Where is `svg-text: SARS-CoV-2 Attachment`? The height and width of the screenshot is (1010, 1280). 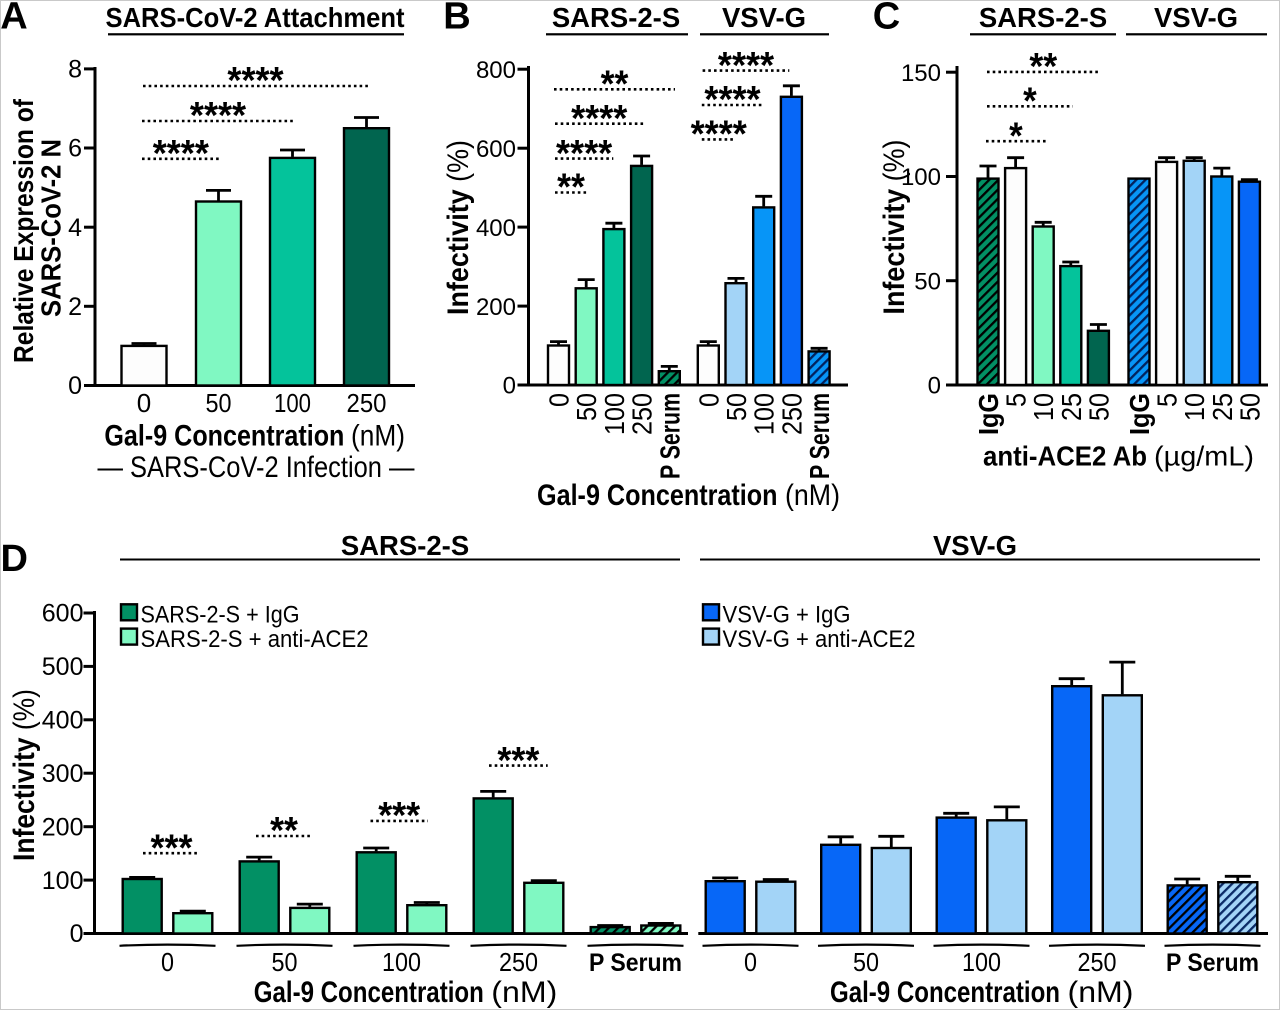 svg-text: SARS-CoV-2 Attachment is located at coordinates (255, 17).